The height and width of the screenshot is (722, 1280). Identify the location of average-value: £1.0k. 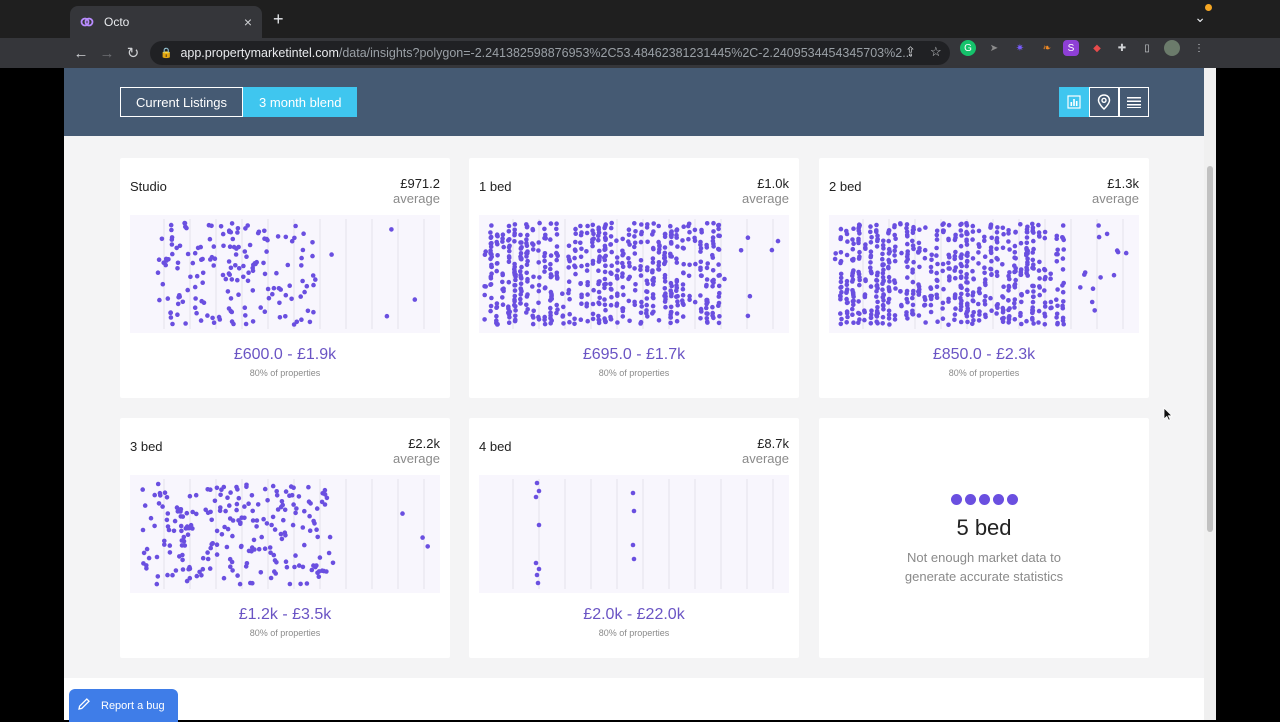
(773, 183).